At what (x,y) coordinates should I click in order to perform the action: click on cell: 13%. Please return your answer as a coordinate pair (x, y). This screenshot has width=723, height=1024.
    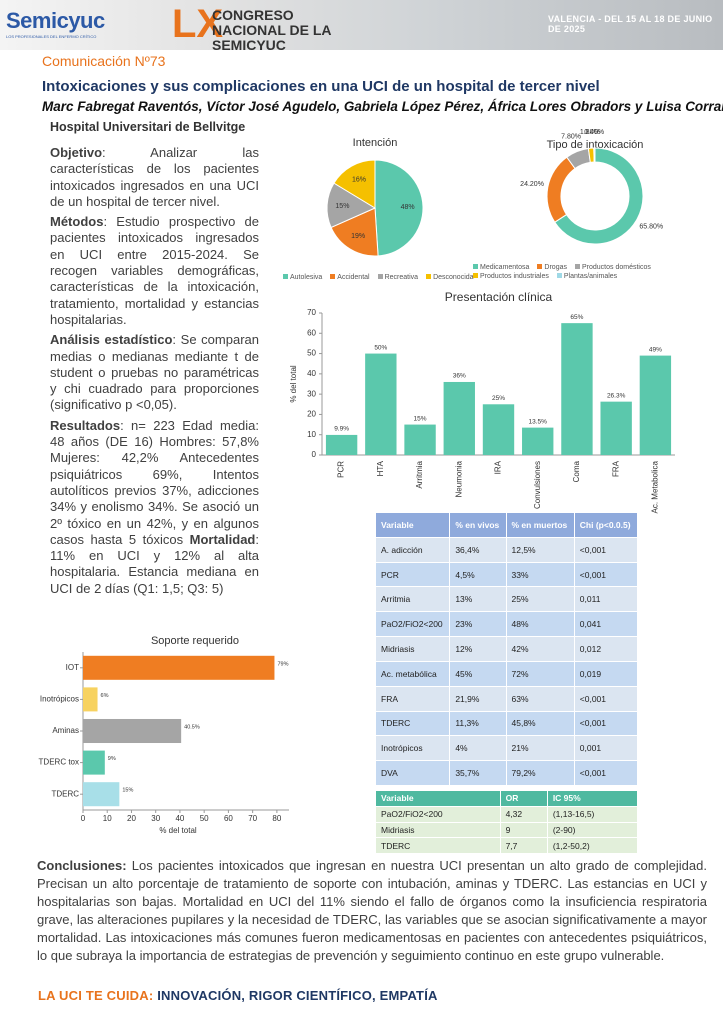
    Looking at the image, I should click on (478, 599).